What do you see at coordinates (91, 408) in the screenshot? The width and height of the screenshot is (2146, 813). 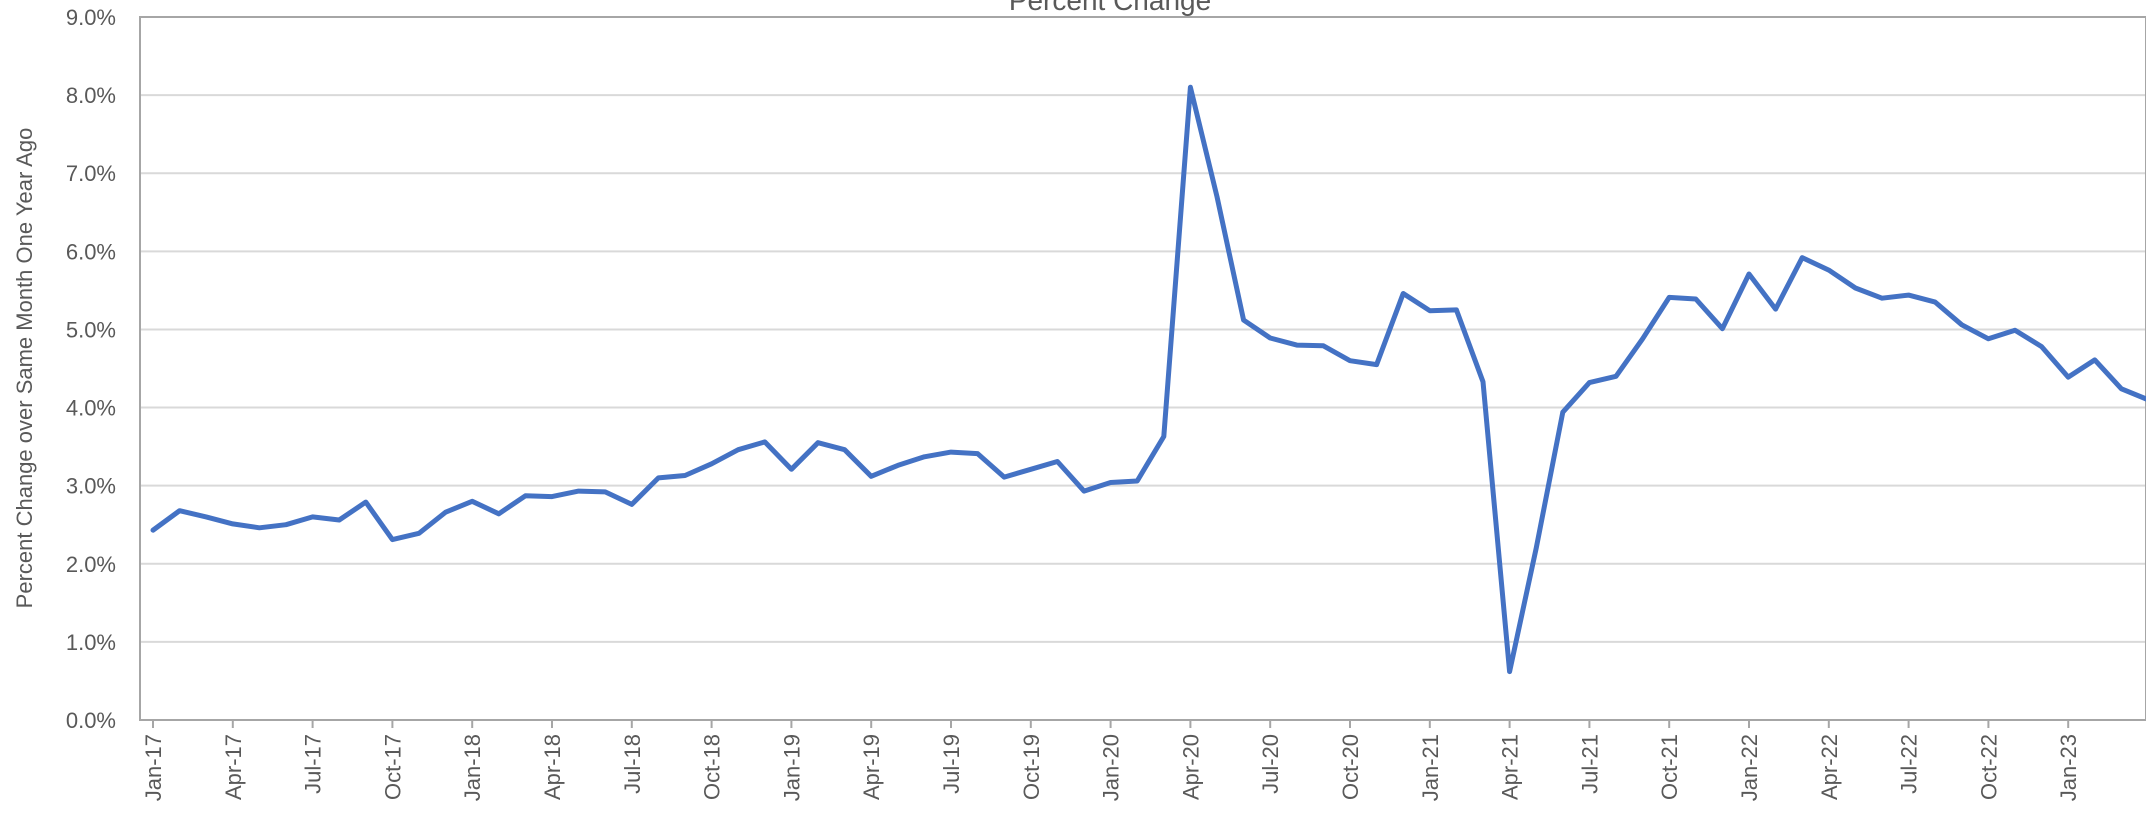 I see `y-tick-label: 4.0%` at bounding box center [91, 408].